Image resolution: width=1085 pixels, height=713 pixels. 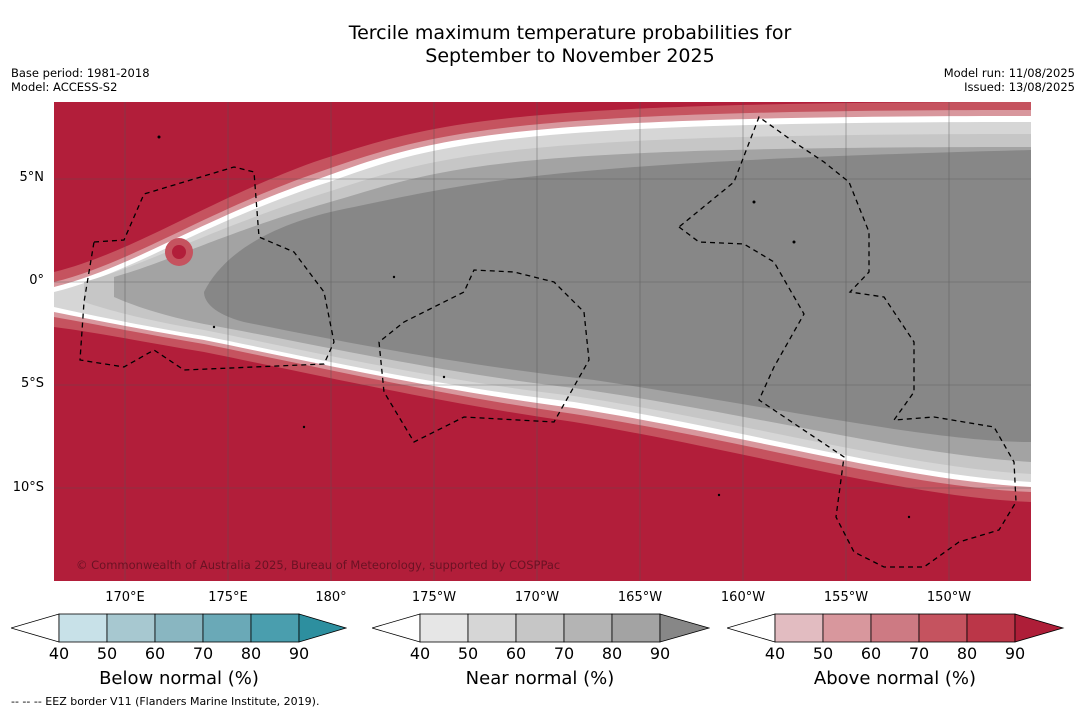 What do you see at coordinates (570, 56) in the screenshot?
I see `title-line-2: September to November 2025` at bounding box center [570, 56].